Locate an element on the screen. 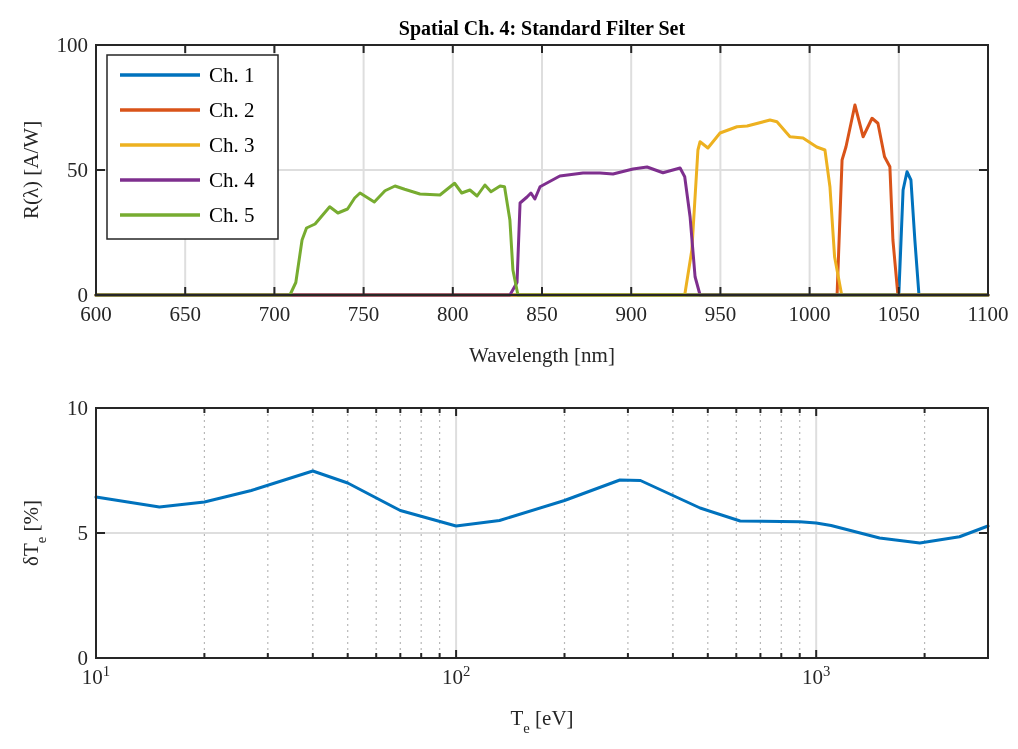 The width and height of the screenshot is (1018, 749). x-axis-title: Wavelength [nm] is located at coordinates (542, 355).